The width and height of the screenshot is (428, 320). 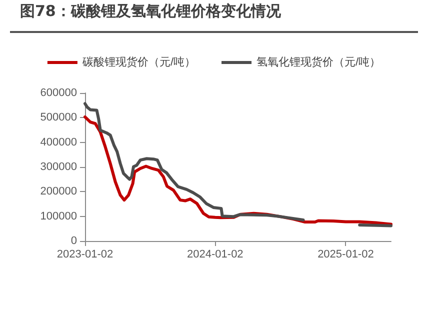 What do you see at coordinates (150, 11) in the screenshot?
I see `chart-title: 图78：碳酸锂及氢氧化锂价格变化情况` at bounding box center [150, 11].